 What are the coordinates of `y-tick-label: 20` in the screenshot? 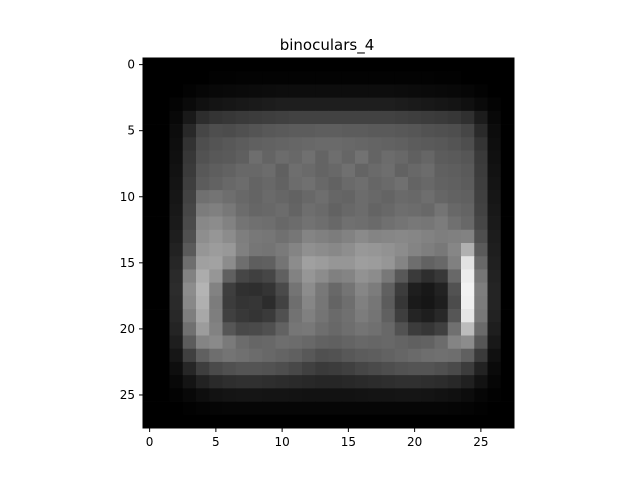 It's located at (127, 329).